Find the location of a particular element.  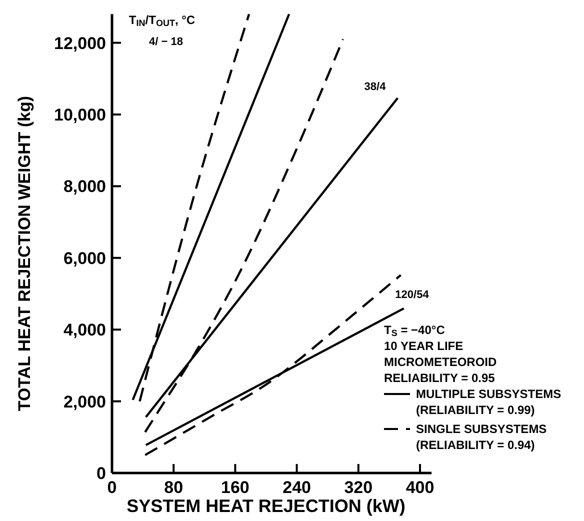

annotation: MICROMETEOROID is located at coordinates (440, 362).